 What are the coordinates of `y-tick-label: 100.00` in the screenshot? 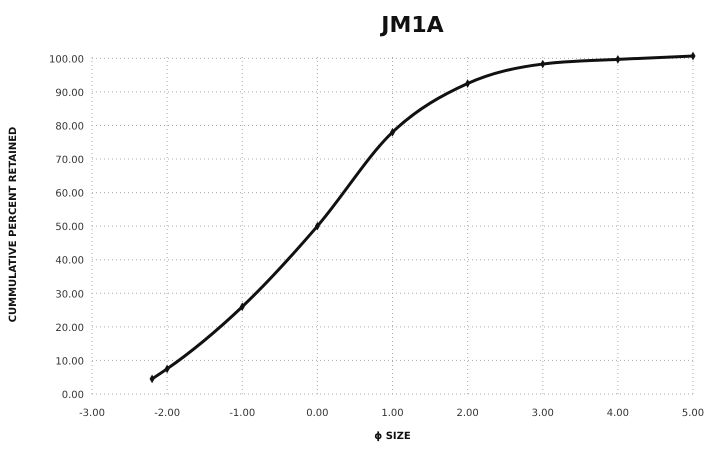 It's located at (66, 60).